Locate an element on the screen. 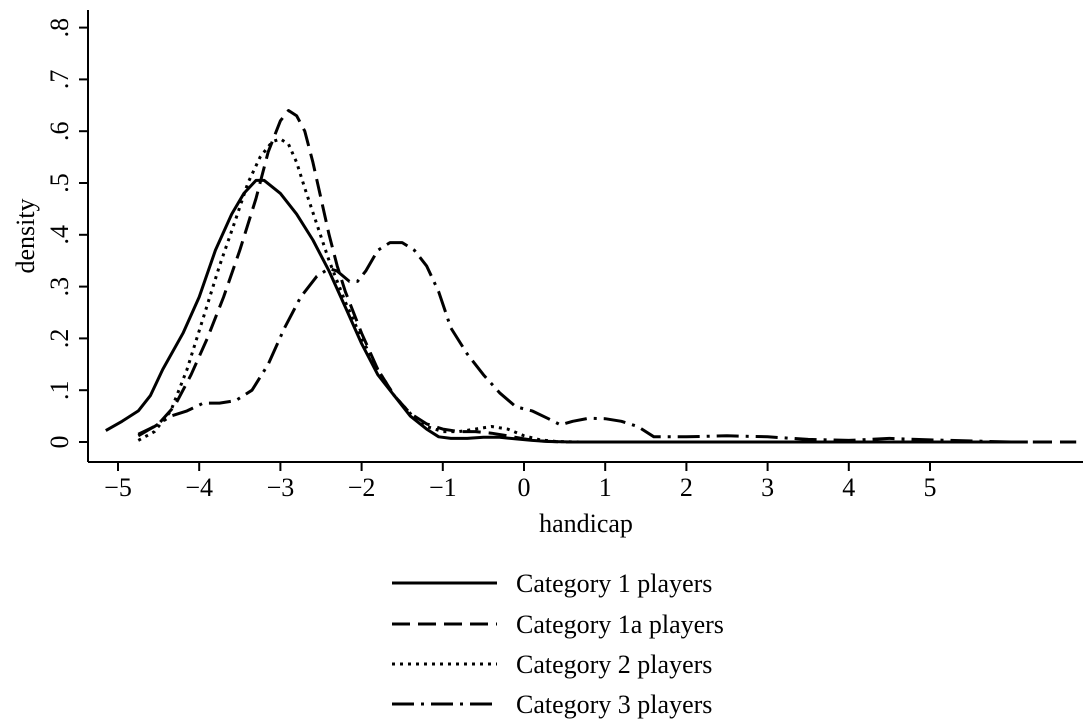 The image size is (1085, 724). legend-label-1: Category 1 players is located at coordinates (614, 583).